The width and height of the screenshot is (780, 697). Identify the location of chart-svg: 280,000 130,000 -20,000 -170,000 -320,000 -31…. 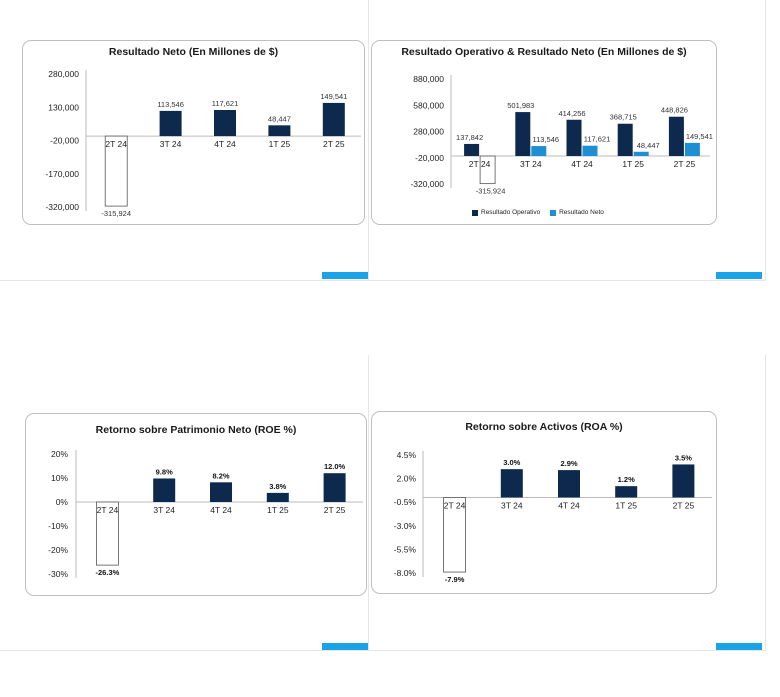
(203, 143).